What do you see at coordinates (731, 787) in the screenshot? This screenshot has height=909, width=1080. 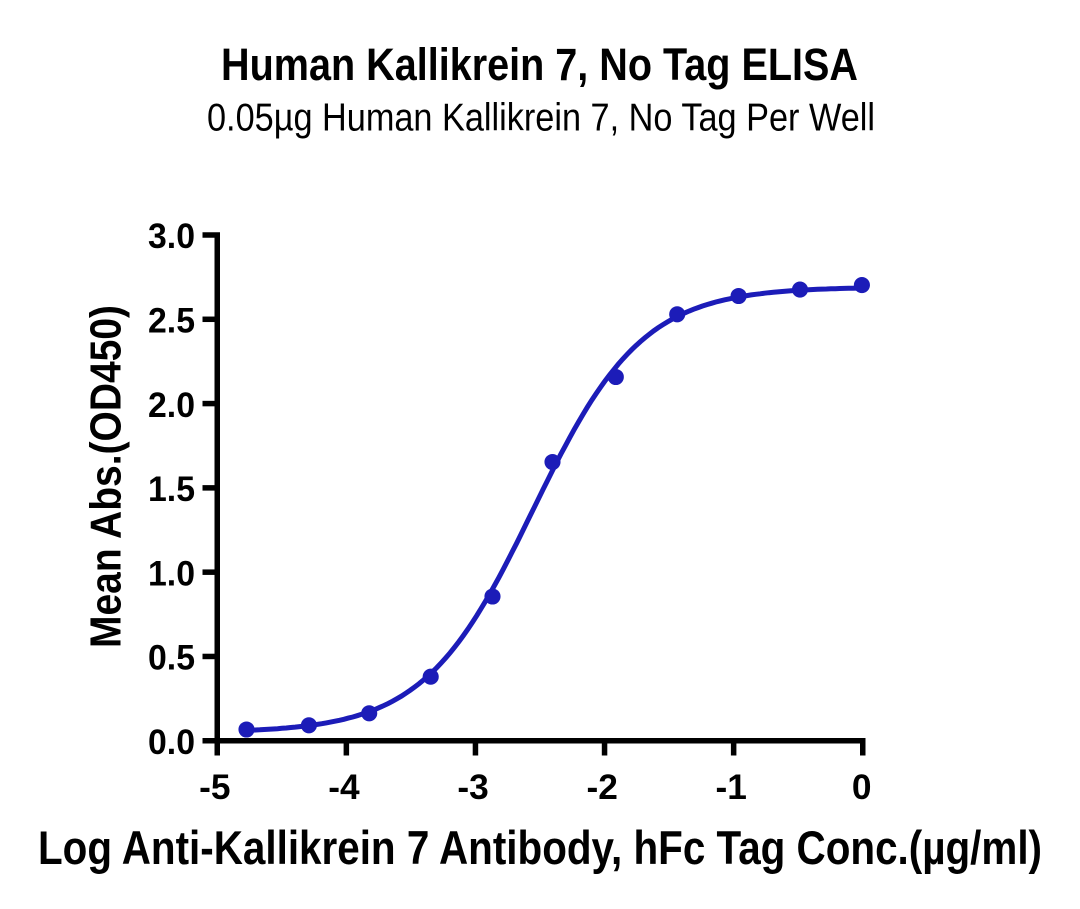 I see `svg-text: -1` at bounding box center [731, 787].